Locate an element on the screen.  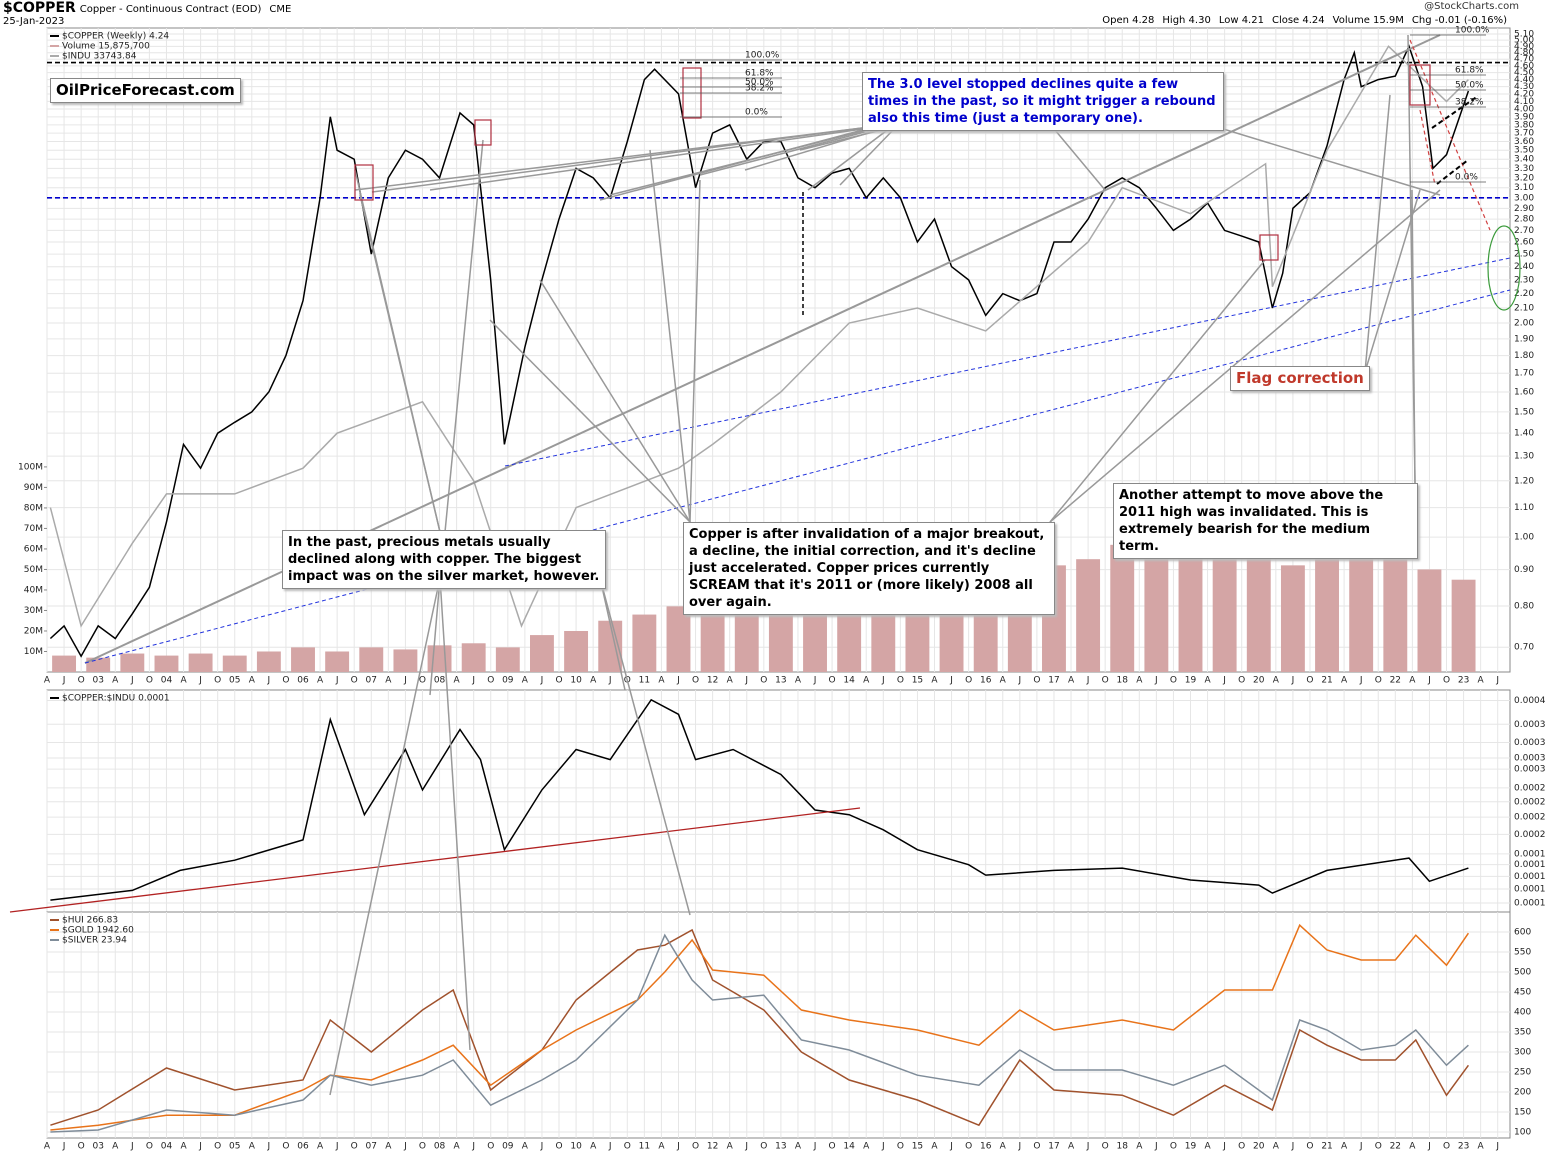
y-tick-label: 3.60 is located at coordinates (1524, 142).